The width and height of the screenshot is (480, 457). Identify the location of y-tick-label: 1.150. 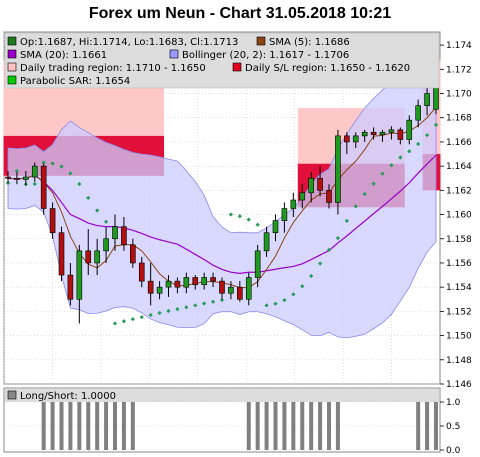
(459, 337).